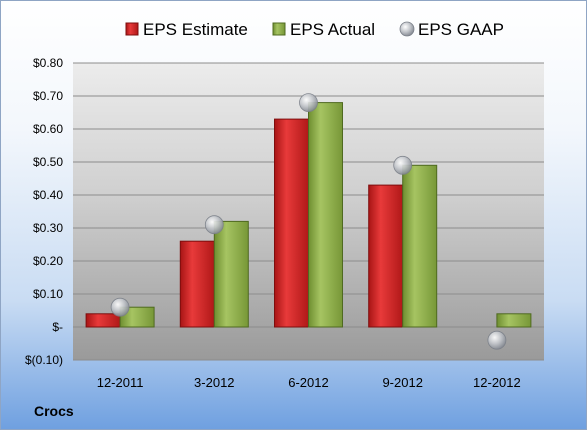 This screenshot has height=430, width=587. I want to click on y-tick-label: $0.30, so click(48, 228).